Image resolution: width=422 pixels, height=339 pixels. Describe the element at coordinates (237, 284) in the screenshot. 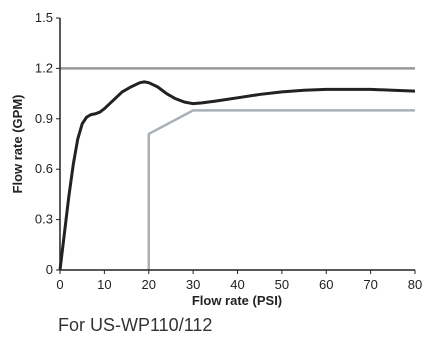

I see `x-tick-label: 40` at that location.